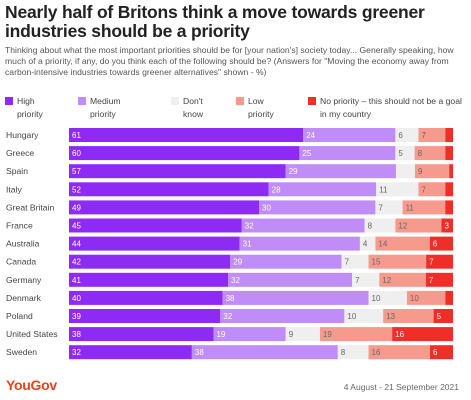 The width and height of the screenshot is (471, 400). I want to click on fieldwork-dates: 4 August - 21 September 2021, so click(401, 387).